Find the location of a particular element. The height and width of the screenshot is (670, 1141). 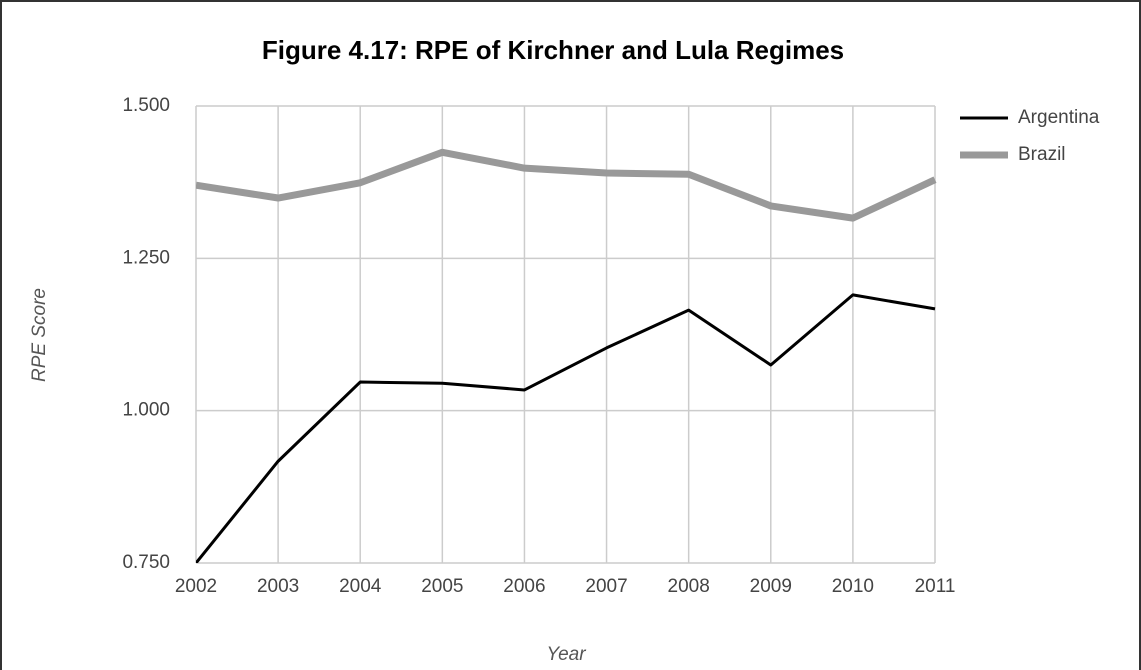

x-tick-label: 2006 is located at coordinates (524, 586).